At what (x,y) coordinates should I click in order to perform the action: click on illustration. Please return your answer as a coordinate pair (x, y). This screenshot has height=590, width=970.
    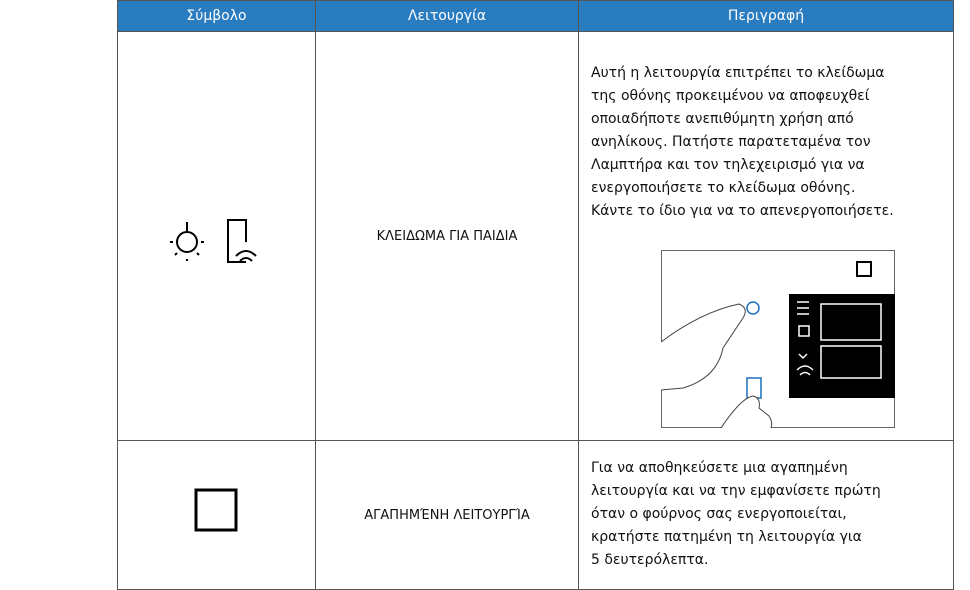
    Looking at the image, I should click on (778, 339).